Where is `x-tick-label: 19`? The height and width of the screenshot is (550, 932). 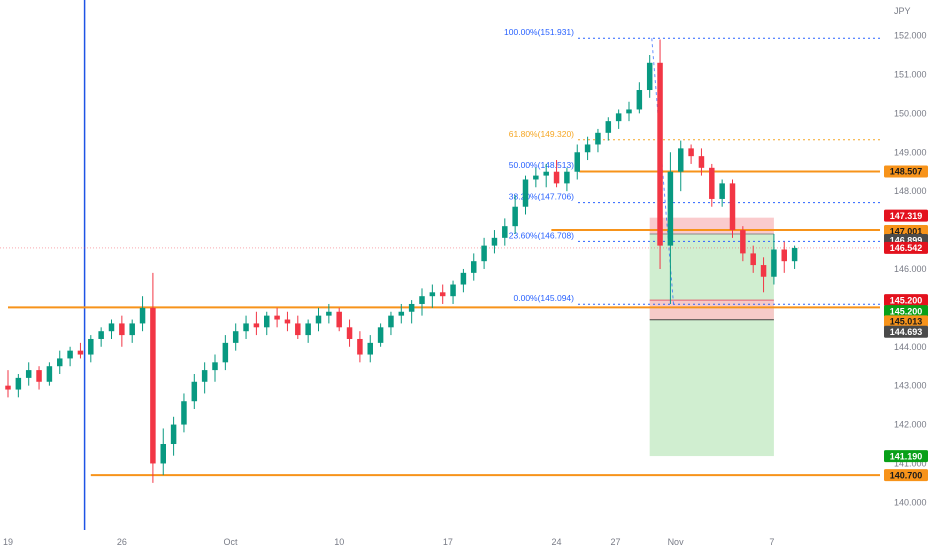 x-tick-label: 19 is located at coordinates (8, 542).